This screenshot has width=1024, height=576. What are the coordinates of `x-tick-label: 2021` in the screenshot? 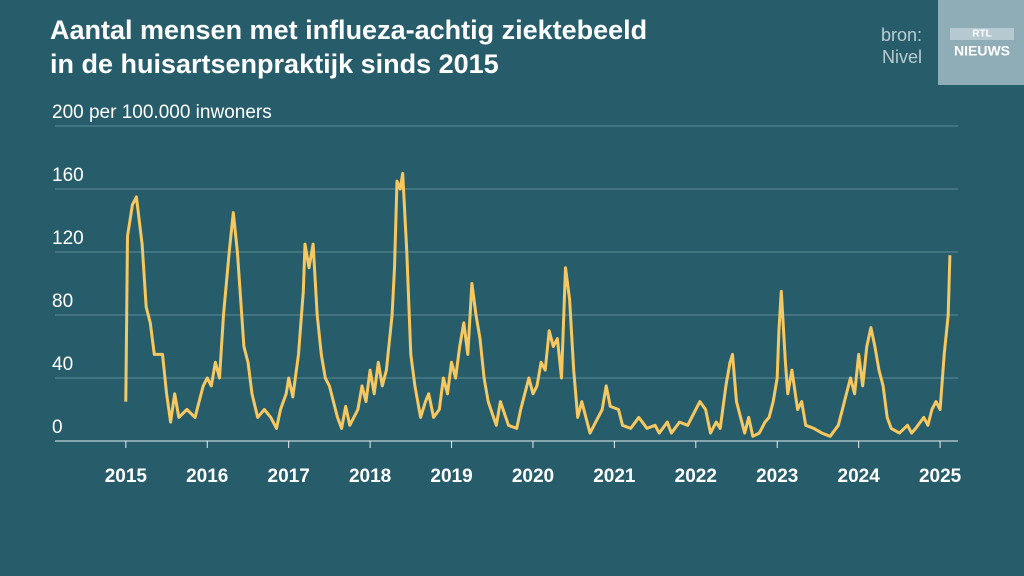 It's located at (614, 476).